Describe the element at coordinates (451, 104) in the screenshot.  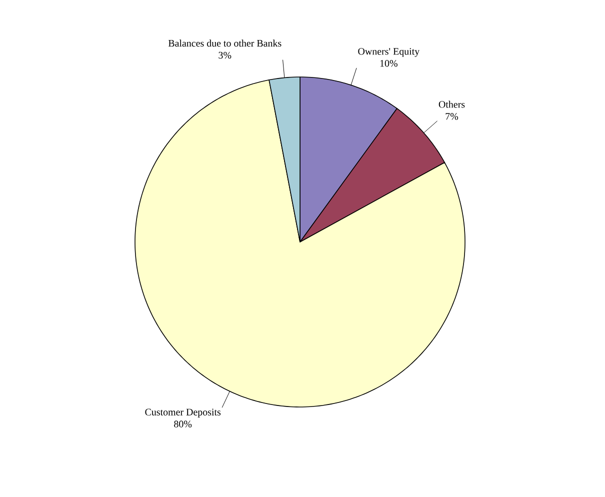
I see `slice-label: Others` at that location.